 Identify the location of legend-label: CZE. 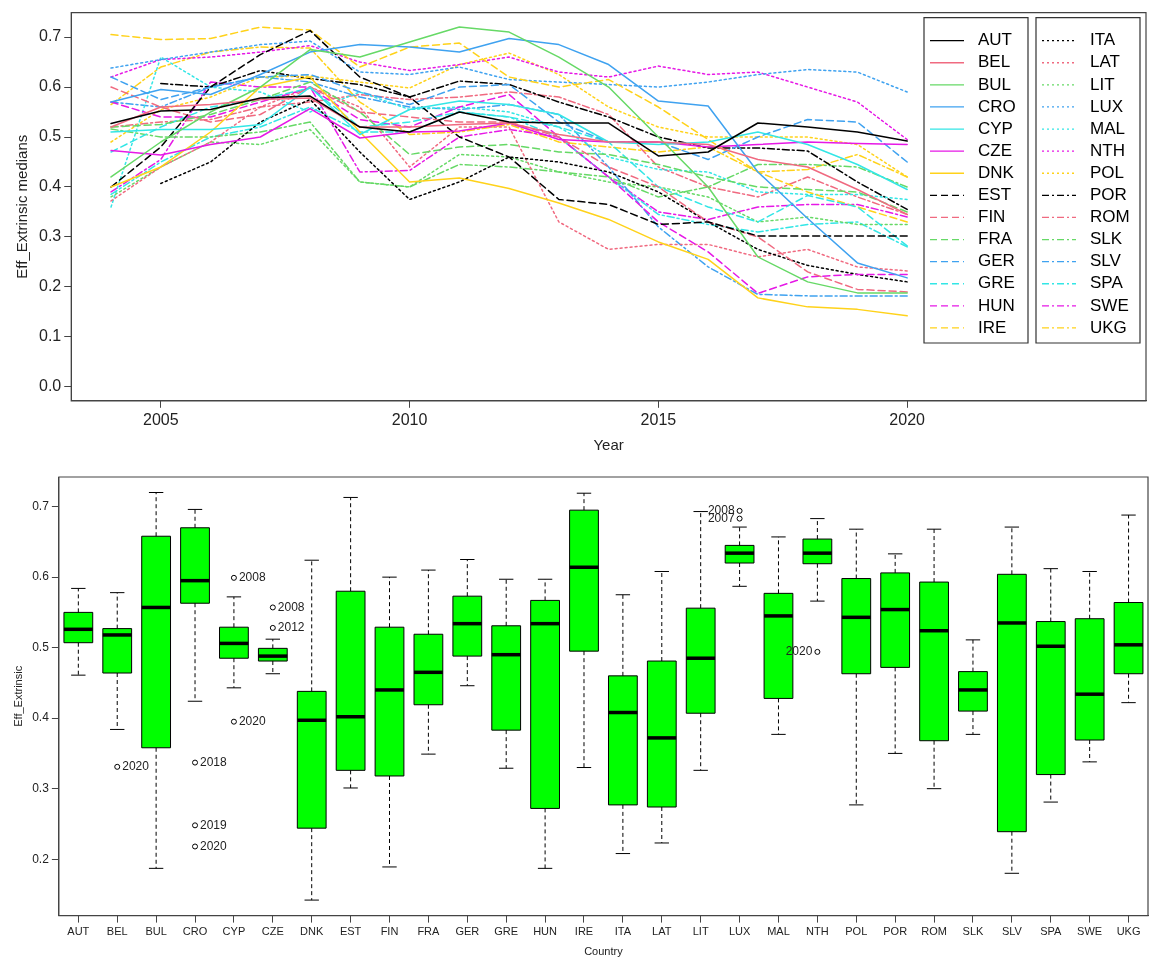
(995, 150).